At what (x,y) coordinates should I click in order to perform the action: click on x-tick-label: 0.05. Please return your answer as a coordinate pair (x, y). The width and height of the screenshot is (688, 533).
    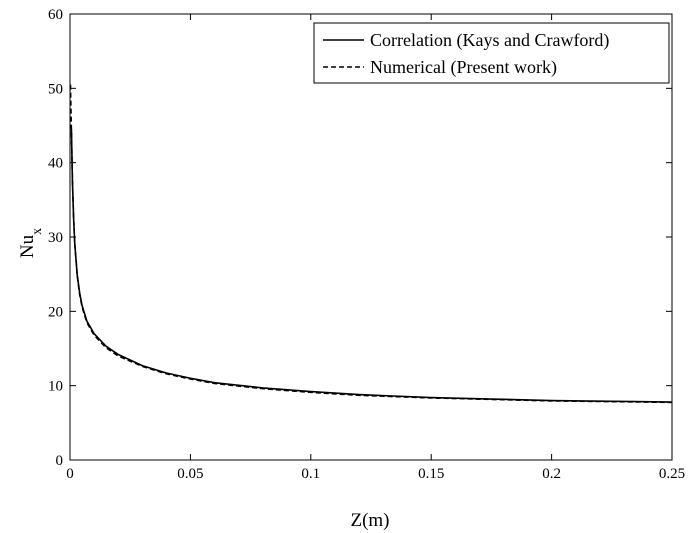
    Looking at the image, I should click on (190, 474).